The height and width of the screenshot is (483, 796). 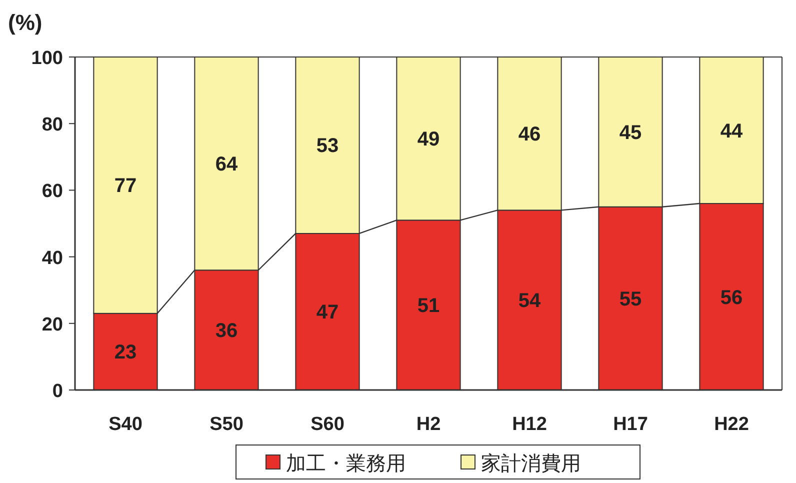 I want to click on data-label: 36, so click(x=226, y=331).